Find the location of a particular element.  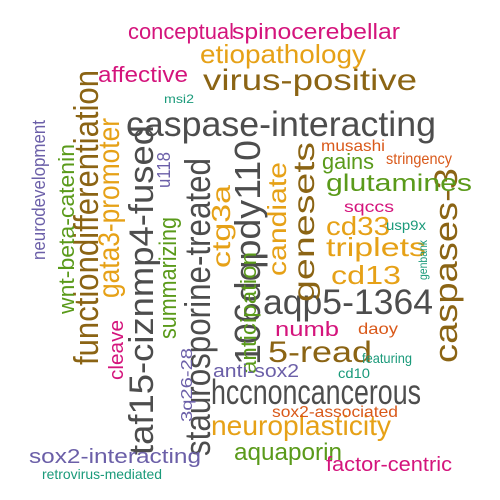

word: etiopathology is located at coordinates (283, 54).